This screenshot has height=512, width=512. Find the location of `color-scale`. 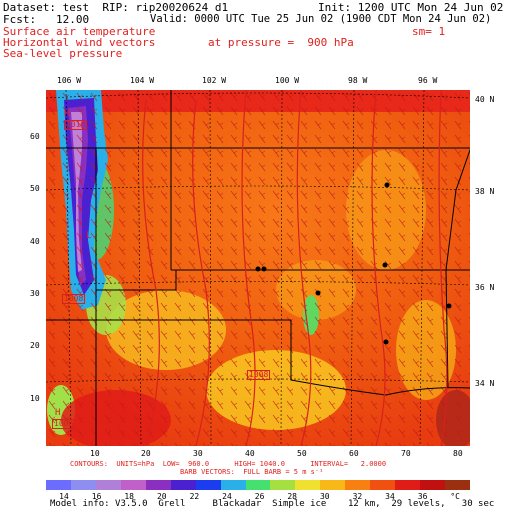

color-scale is located at coordinates (258, 485).